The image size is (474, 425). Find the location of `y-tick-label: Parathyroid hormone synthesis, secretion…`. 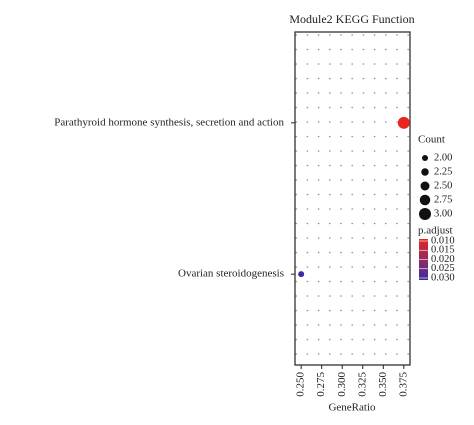

y-tick-label: Parathyroid hormone synthesis, secretion… is located at coordinates (169, 122).